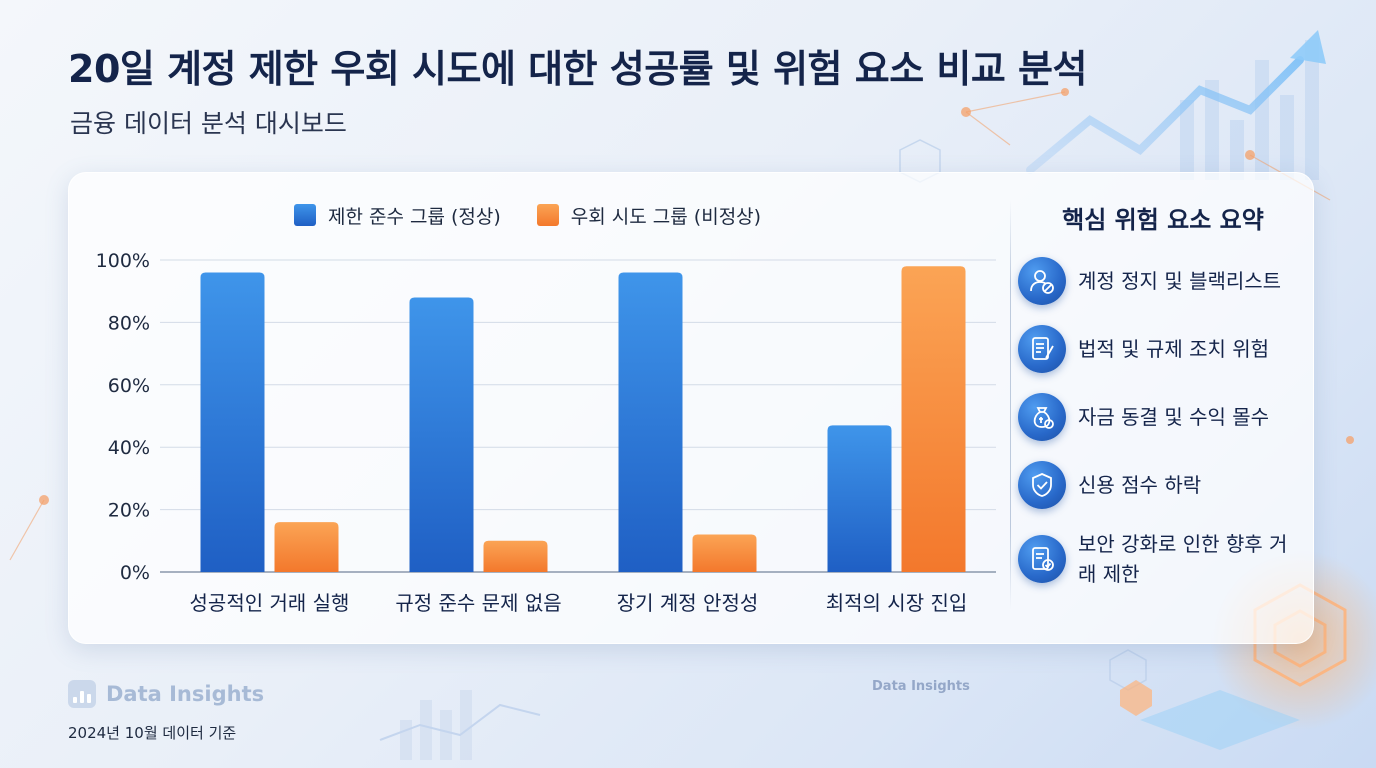 Image resolution: width=1376 pixels, height=768 pixels. Describe the element at coordinates (123, 261) in the screenshot. I see `y-tick-label: 100%` at that location.